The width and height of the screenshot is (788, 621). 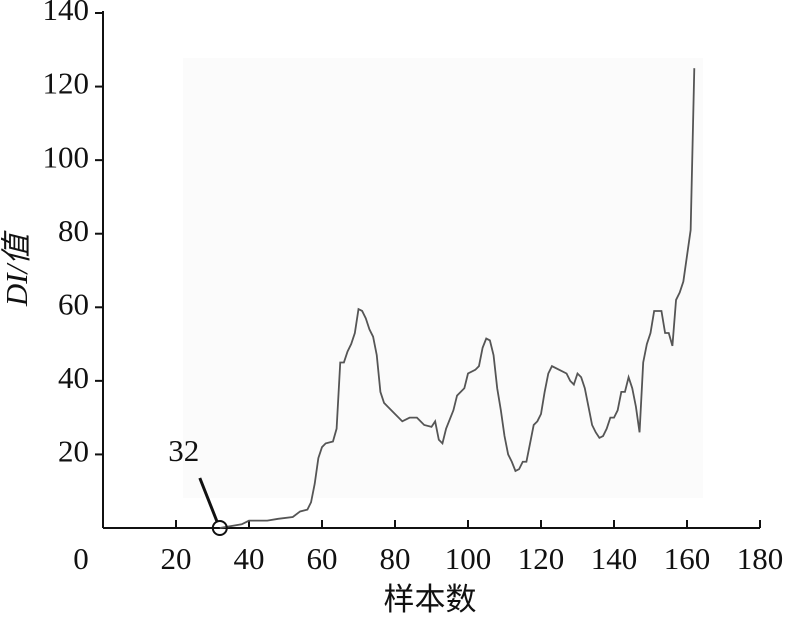 I want to click on y-tick-label: 100, so click(x=66, y=156).